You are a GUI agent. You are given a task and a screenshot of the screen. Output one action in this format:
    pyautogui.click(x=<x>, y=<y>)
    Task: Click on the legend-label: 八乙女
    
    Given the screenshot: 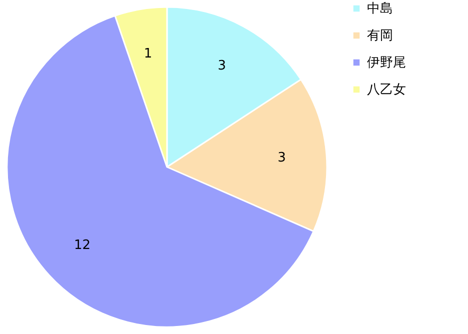 What is the action you would take?
    pyautogui.click(x=386, y=90)
    